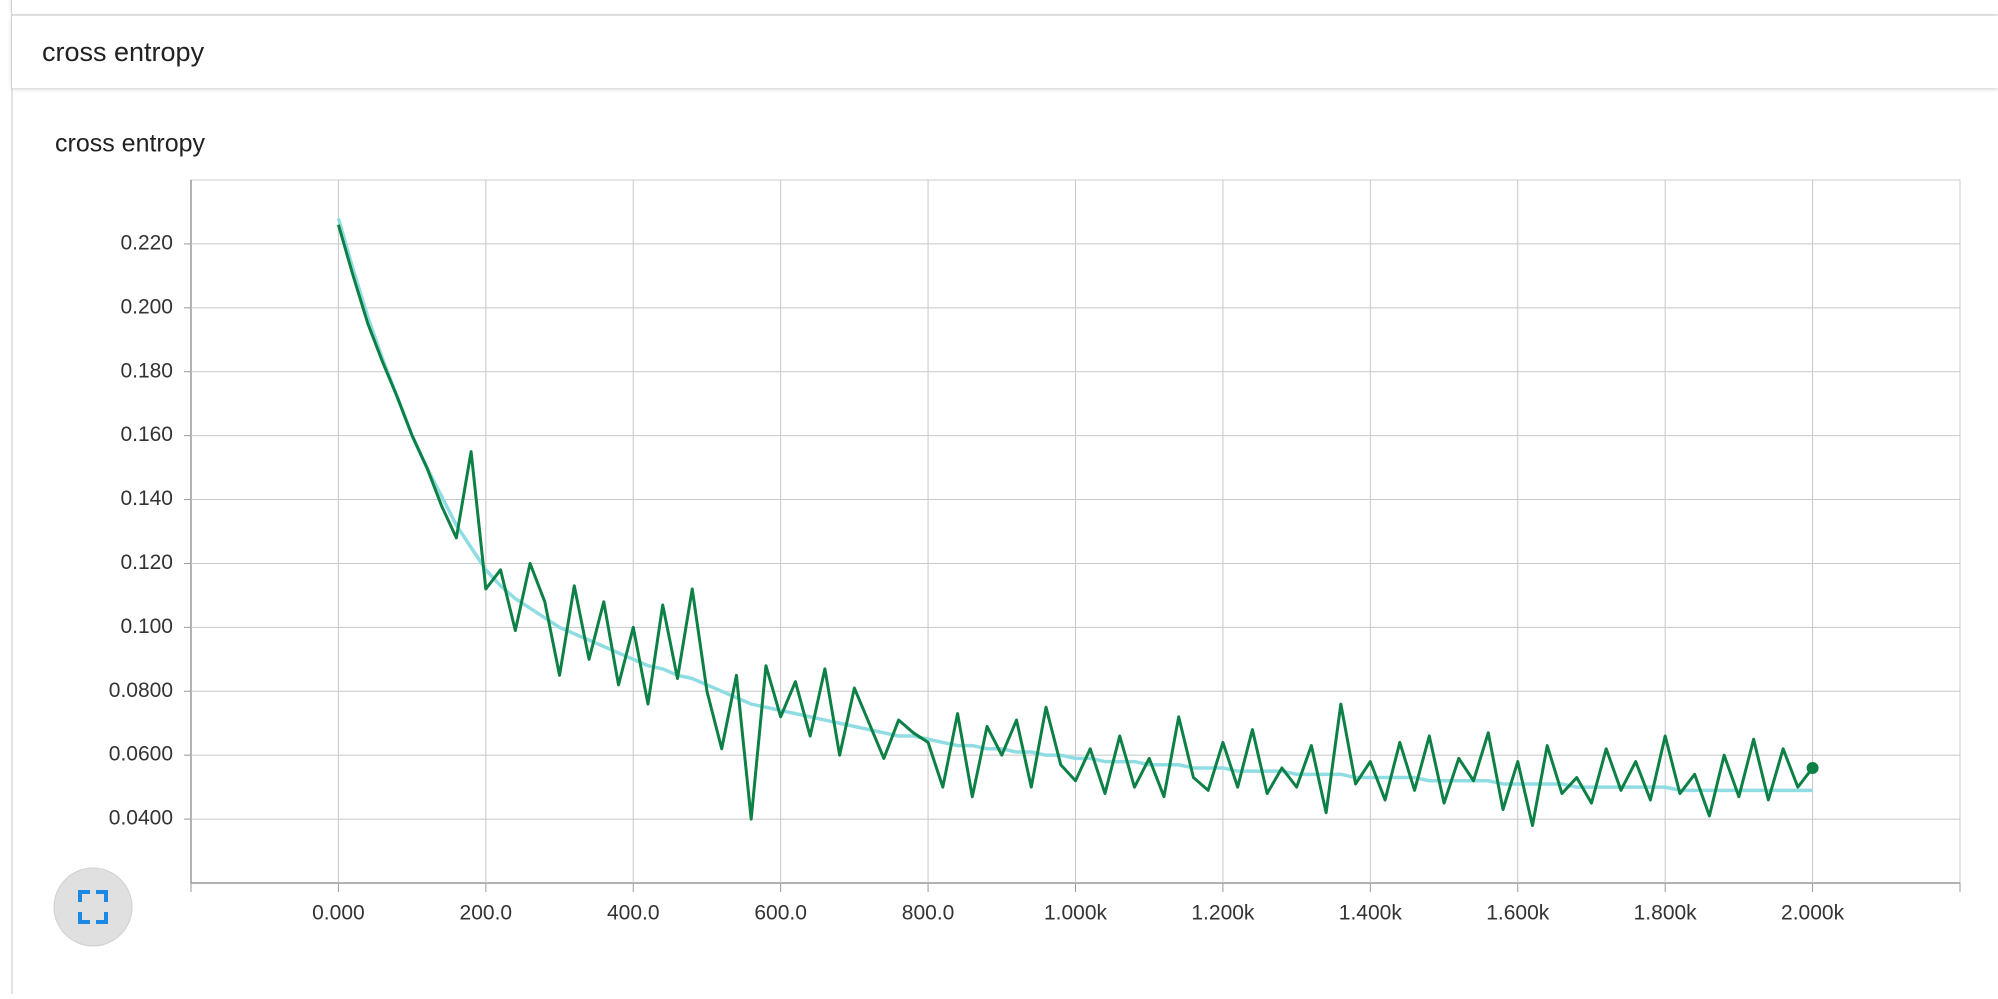 This screenshot has height=999, width=1998. What do you see at coordinates (146, 242) in the screenshot?
I see `y-tick-label: 0.220` at bounding box center [146, 242].